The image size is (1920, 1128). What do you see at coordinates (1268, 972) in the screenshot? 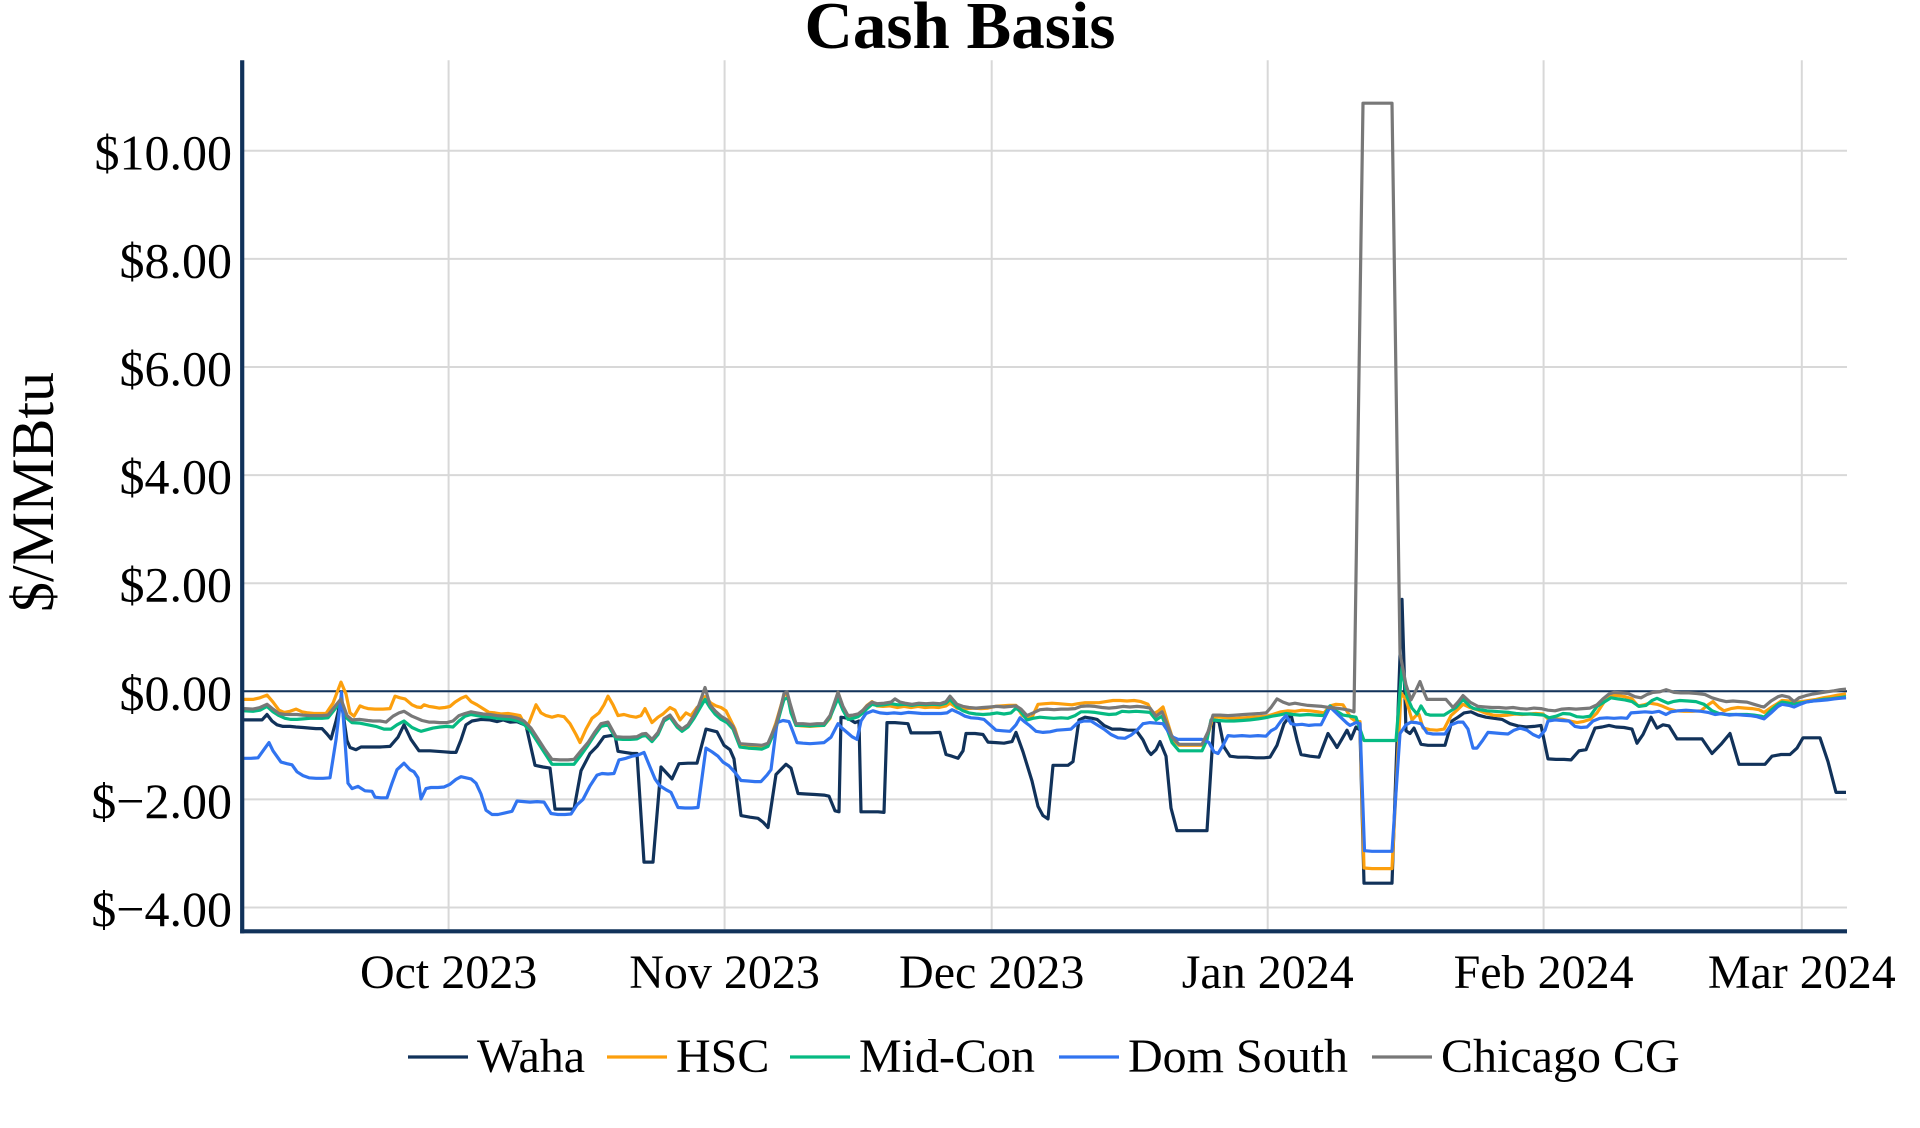
I see `svg-text: Jan 2024` at bounding box center [1268, 972].